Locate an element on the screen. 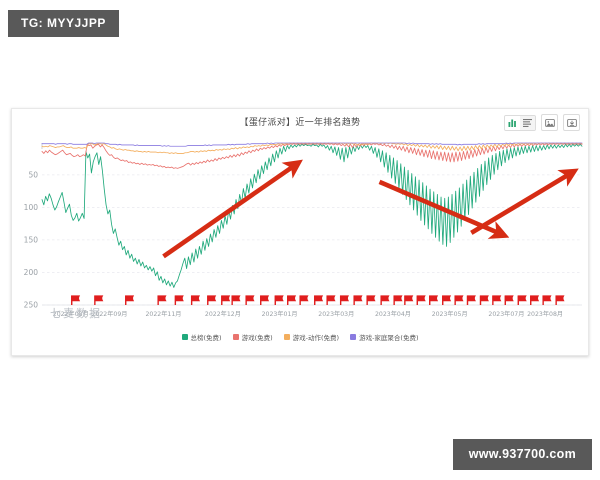  site-url-text: www.937700.com is located at coordinates (522, 453).